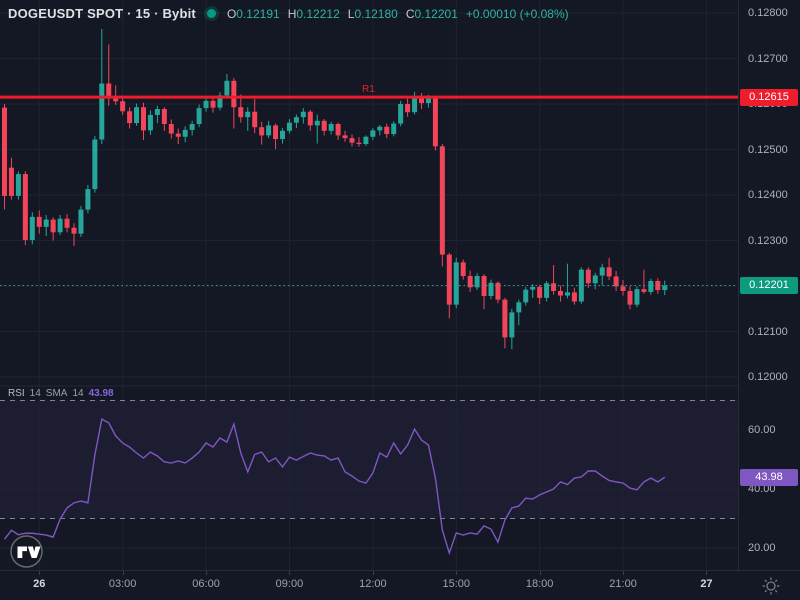 This screenshot has height=600, width=800. Describe the element at coordinates (16, 393) in the screenshot. I see `rsi-name: RSI` at that location.